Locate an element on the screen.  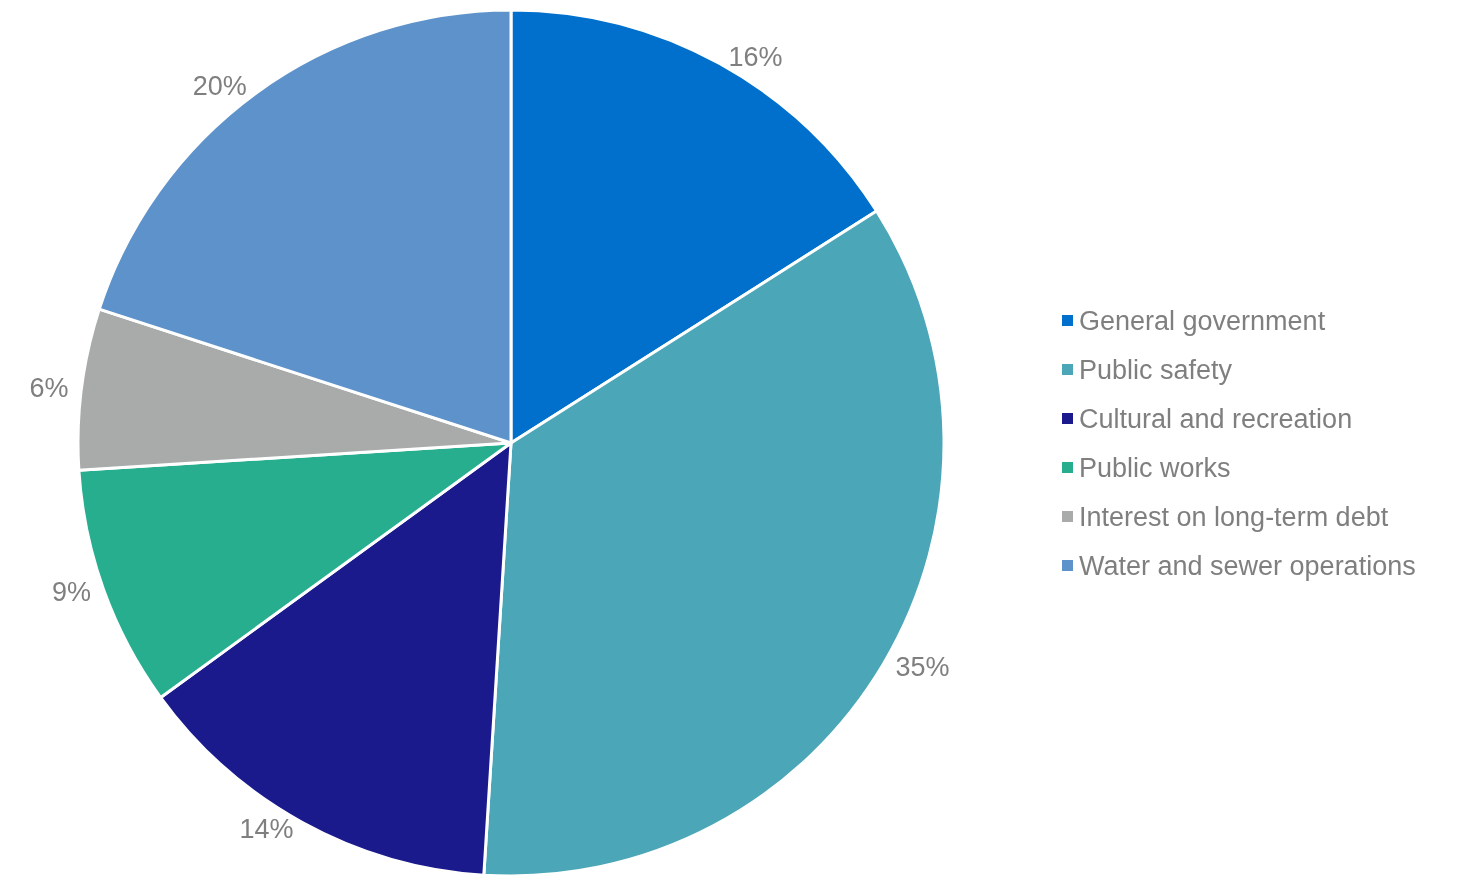
data-label: 20% is located at coordinates (219, 86).